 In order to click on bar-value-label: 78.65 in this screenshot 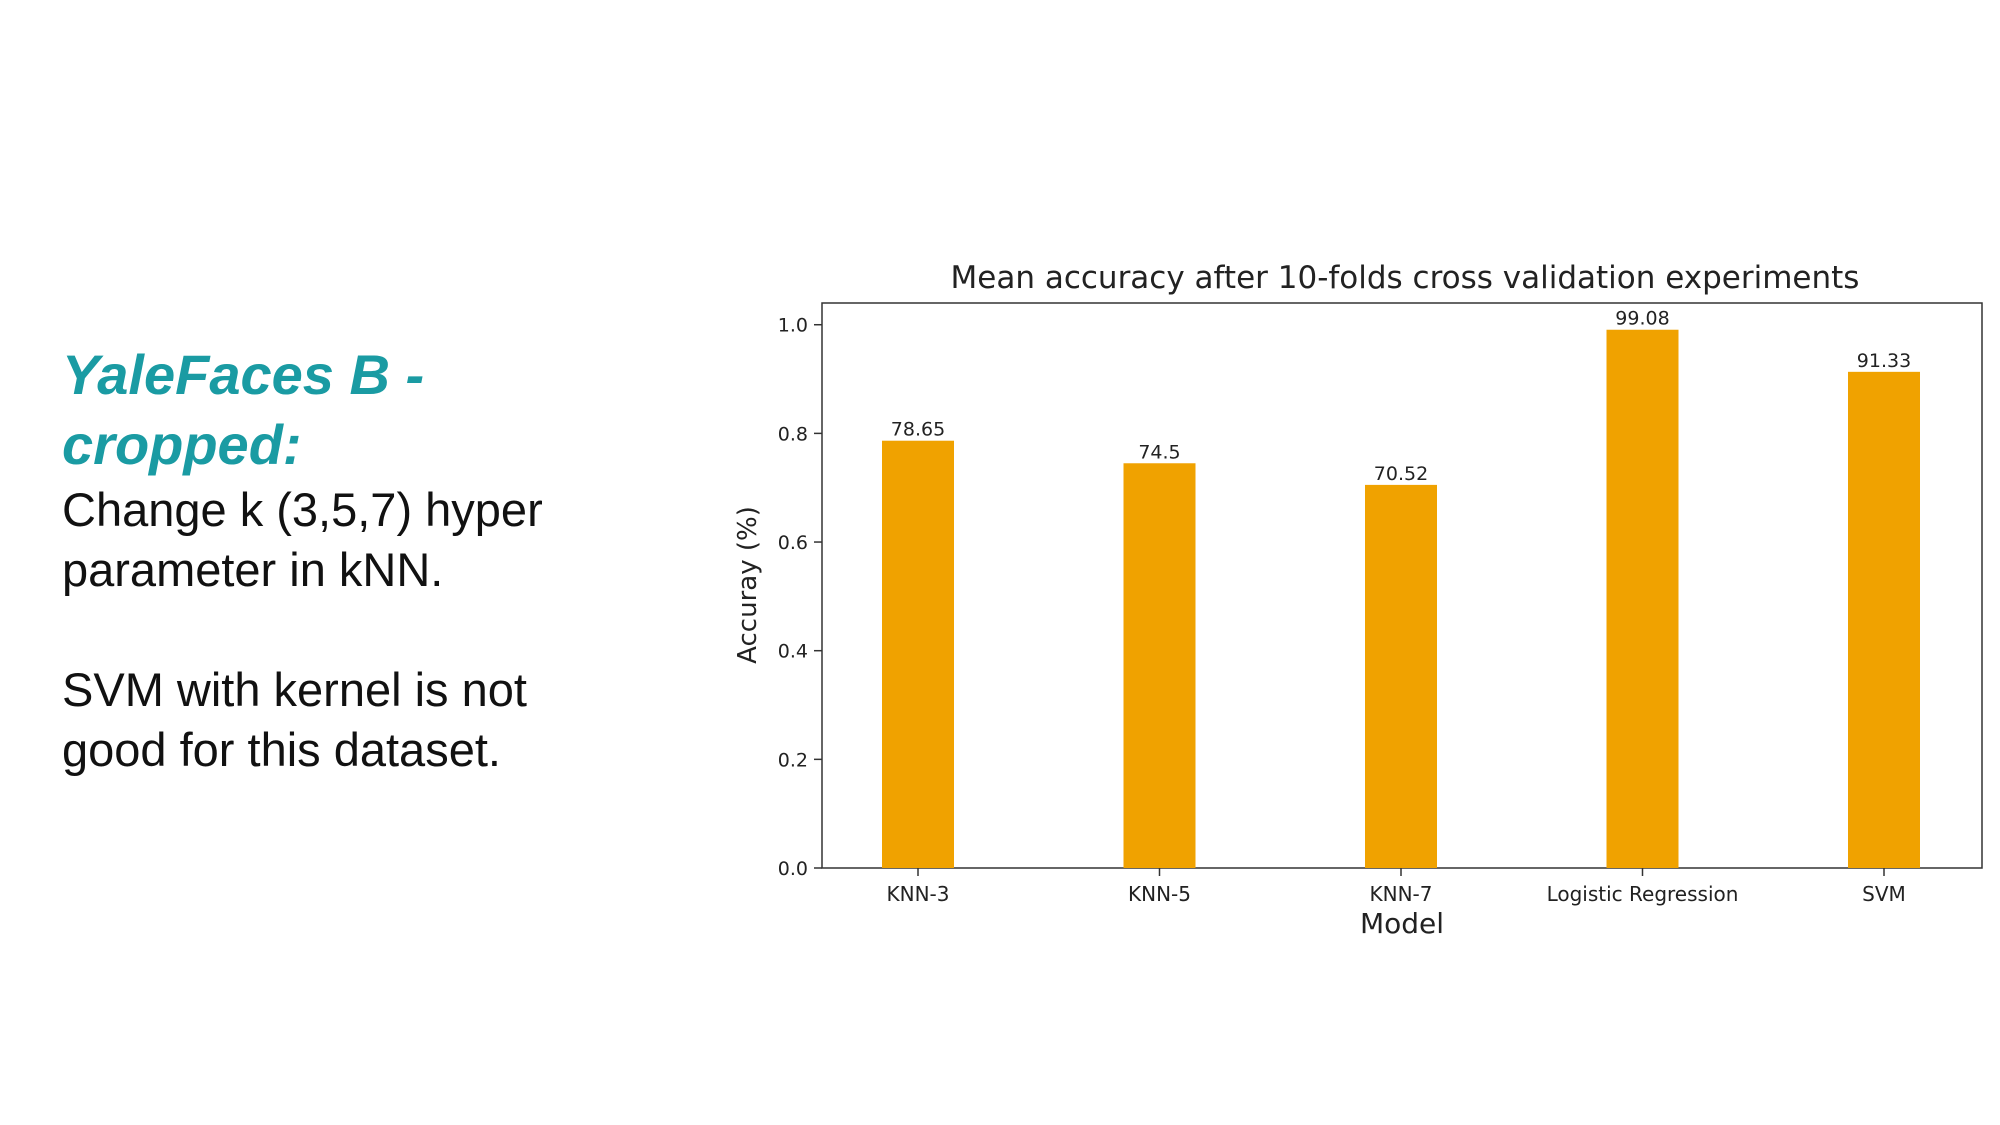, I will do `click(918, 430)`.